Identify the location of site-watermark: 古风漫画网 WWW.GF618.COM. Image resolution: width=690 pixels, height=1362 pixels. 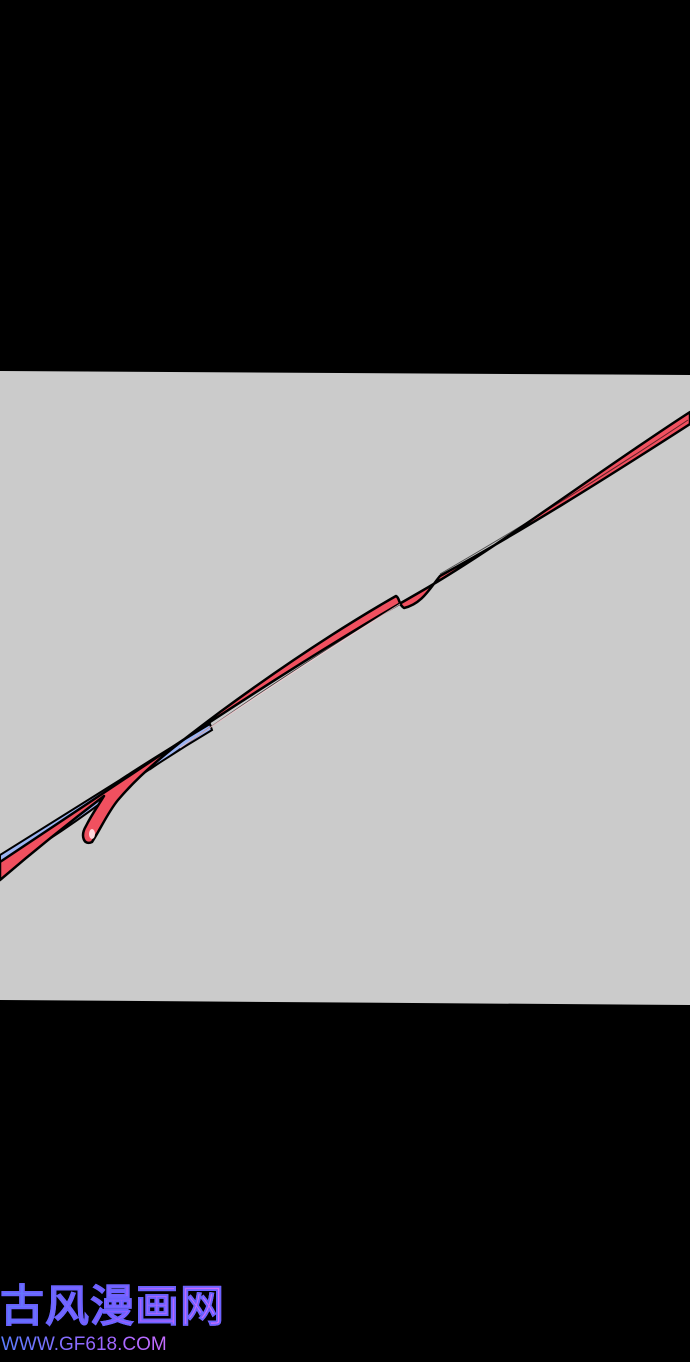
(120, 1319).